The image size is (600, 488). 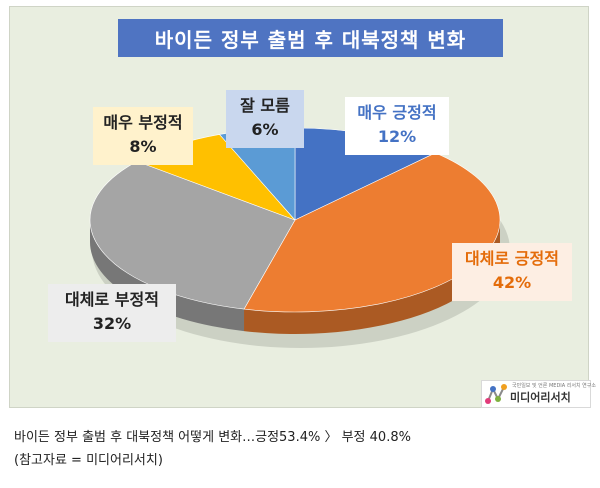 I want to click on logo-tagline: 국민일보 및 언론 MEDIA 리서치 연구소, so click(x=554, y=386).